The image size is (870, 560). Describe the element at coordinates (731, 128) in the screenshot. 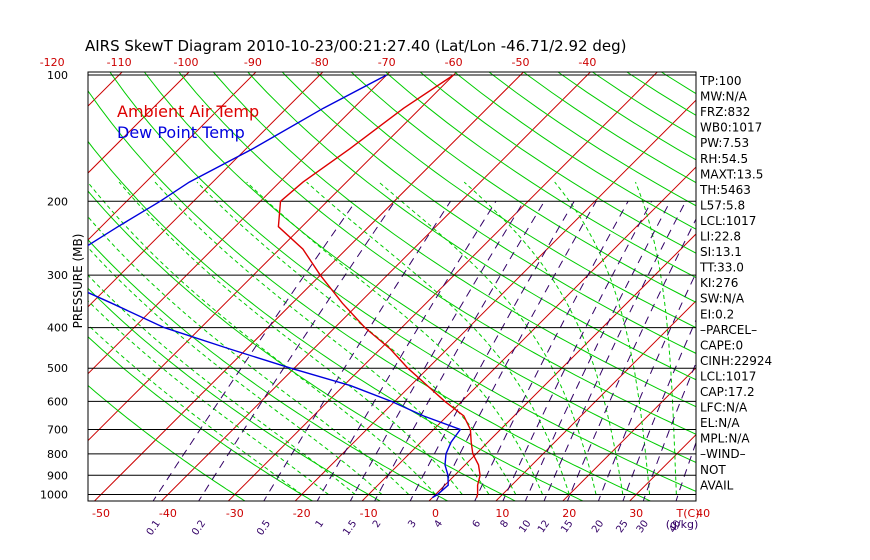

I see `stability-index-text: WB0:1017` at that location.